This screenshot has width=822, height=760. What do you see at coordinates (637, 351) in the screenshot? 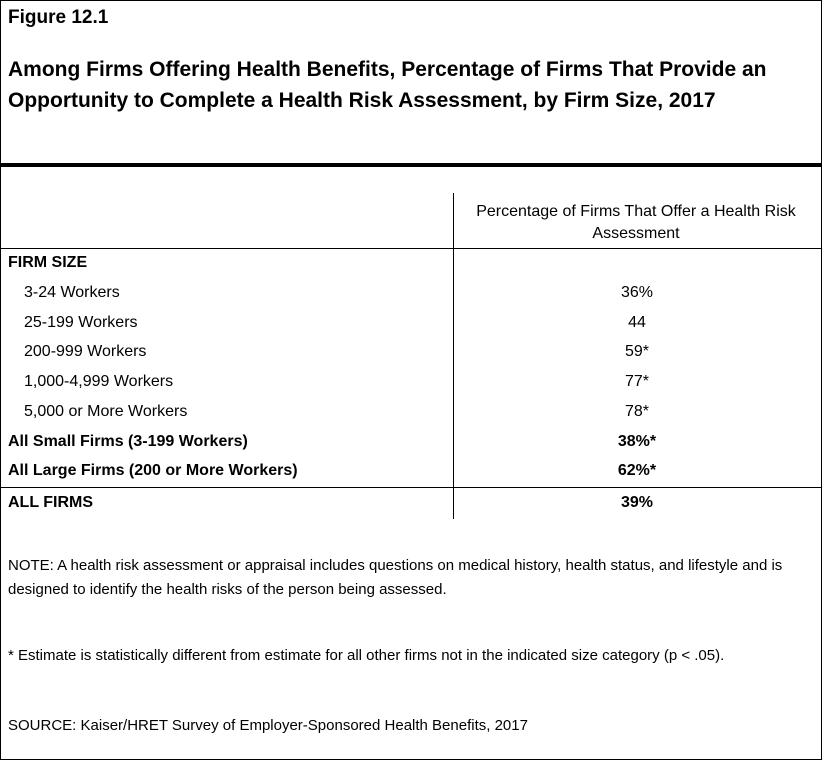
I see `row-value: 59*` at bounding box center [637, 351].